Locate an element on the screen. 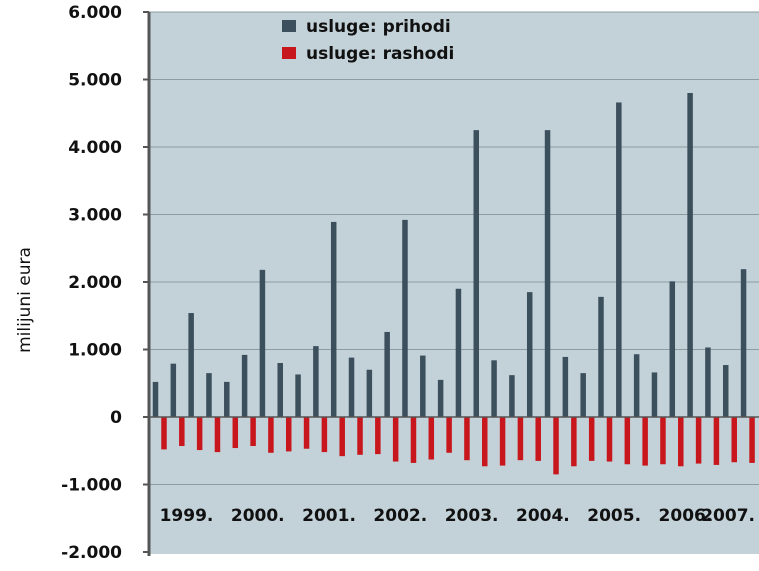 The image size is (759, 571). x-year-label: 2004. is located at coordinates (543, 516).